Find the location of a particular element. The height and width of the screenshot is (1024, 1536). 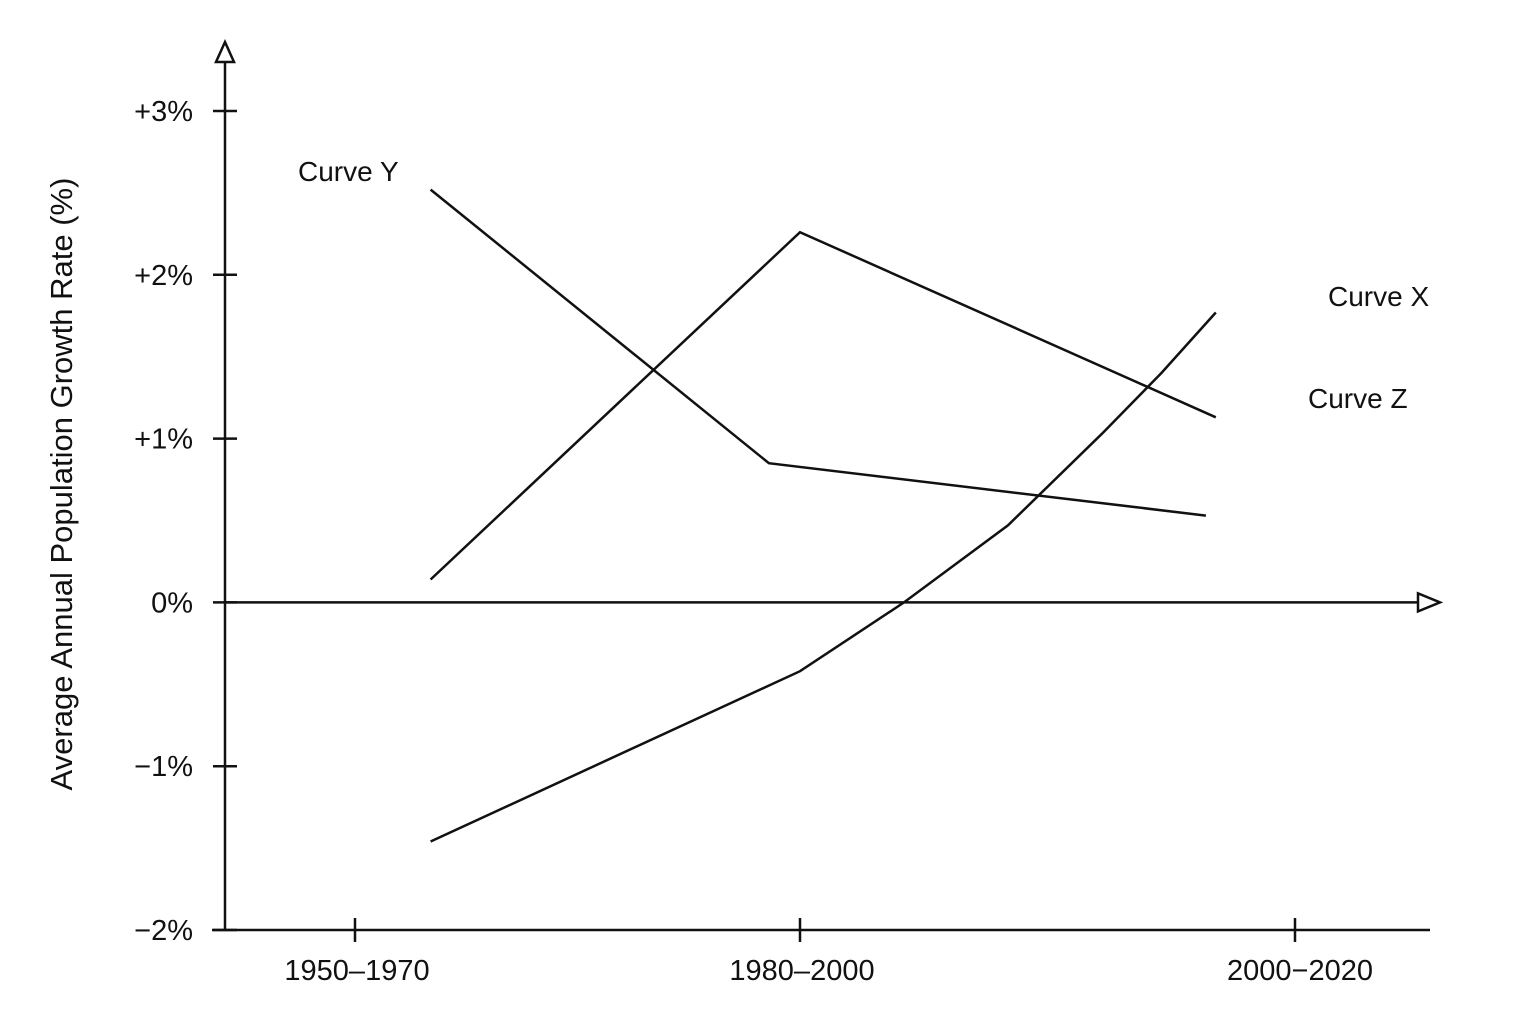

y-axis-arrowhead is located at coordinates (225, 51).